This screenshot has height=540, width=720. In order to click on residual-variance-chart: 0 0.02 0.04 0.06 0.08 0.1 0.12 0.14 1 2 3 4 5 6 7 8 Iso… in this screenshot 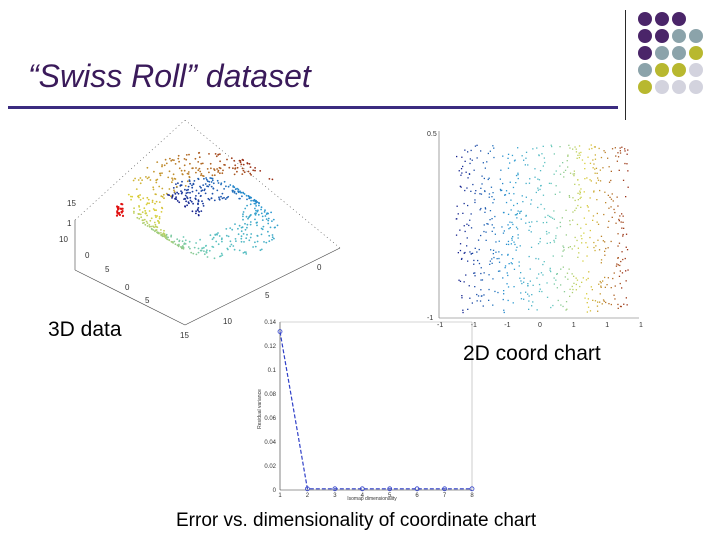, I will do `click(366, 411)`.